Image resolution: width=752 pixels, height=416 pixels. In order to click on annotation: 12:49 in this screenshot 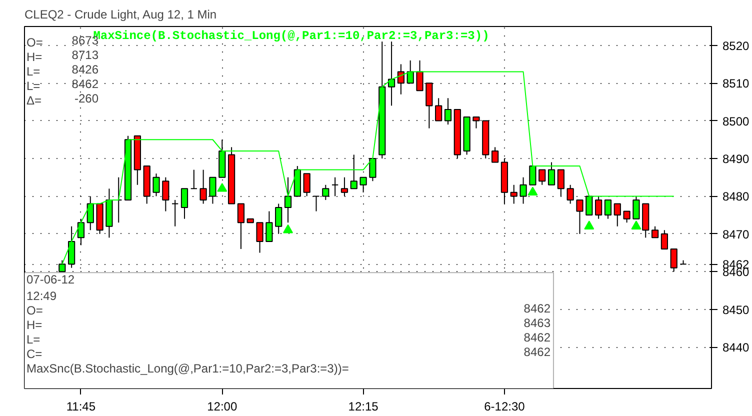, I will do `click(41, 296)`.